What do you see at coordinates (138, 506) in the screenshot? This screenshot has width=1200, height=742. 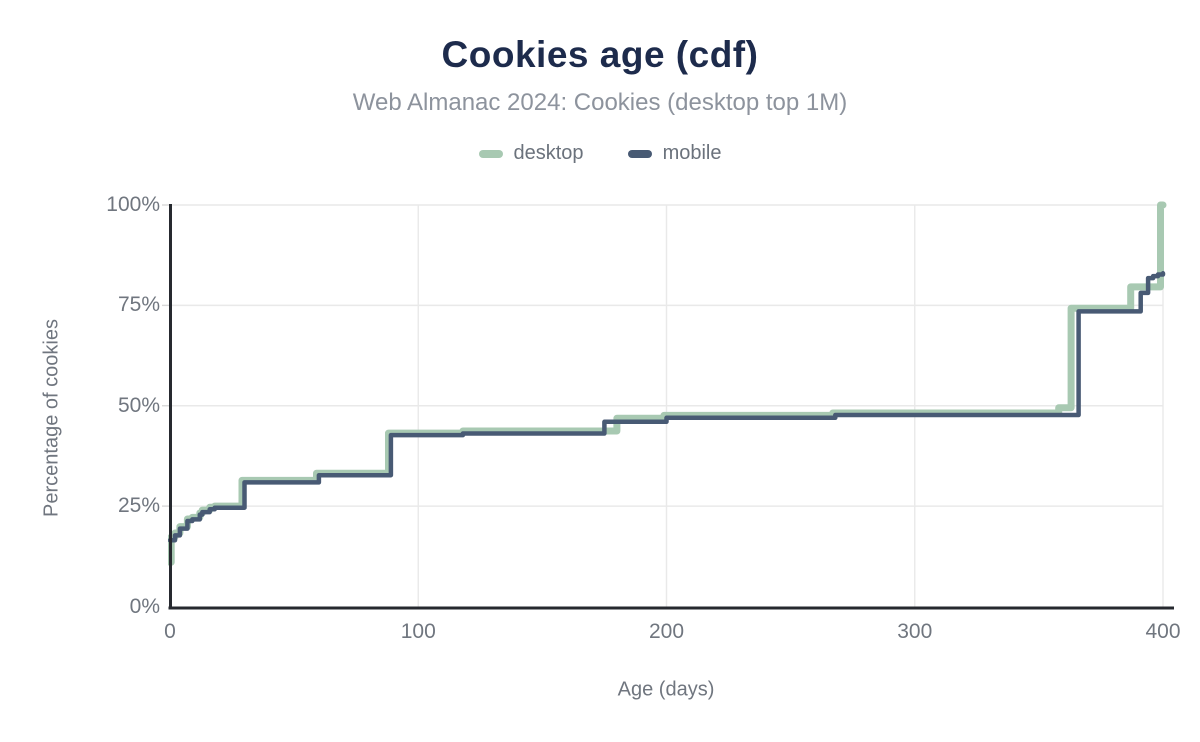 I see `y-tick-label-25%: 25%` at bounding box center [138, 506].